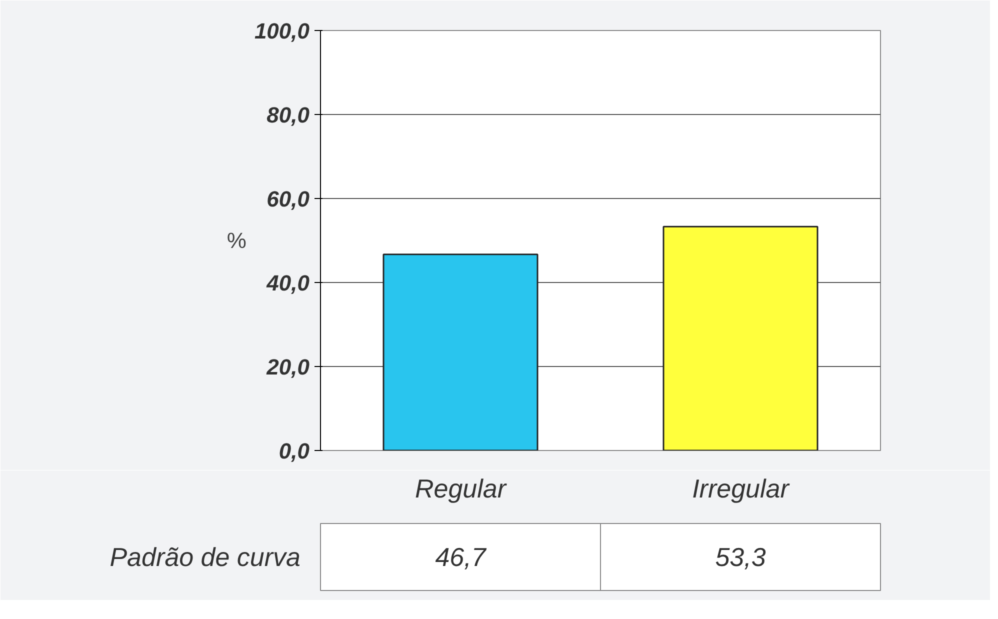 This screenshot has height=619, width=998. I want to click on data-label: 53,3, so click(740, 557).